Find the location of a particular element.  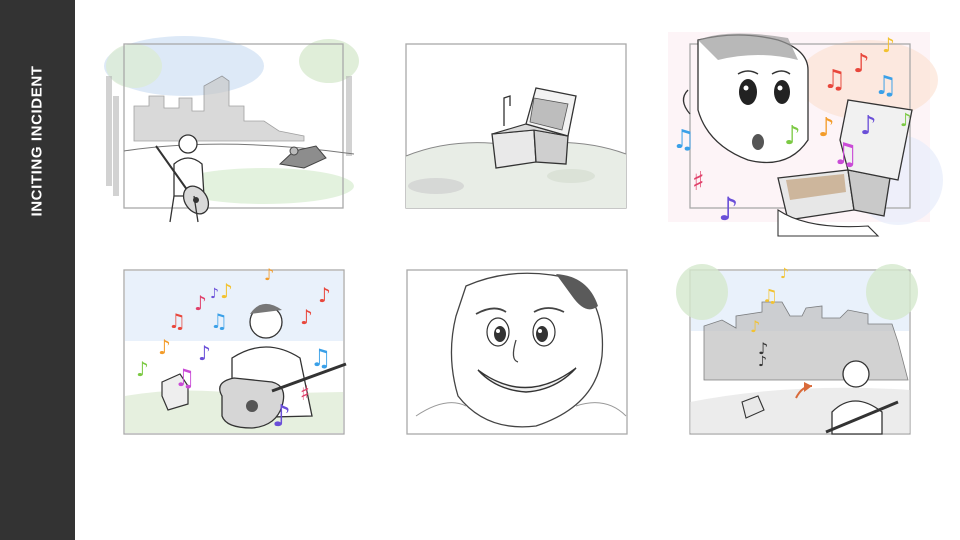

storyboard-panel-4: ♪ ♪ ♪ ♪ ♫ ♪ ♫ ♪ ♪ ♪ ♪ ♫ ♫ ♯ ♪ is located at coordinates (242, 352).